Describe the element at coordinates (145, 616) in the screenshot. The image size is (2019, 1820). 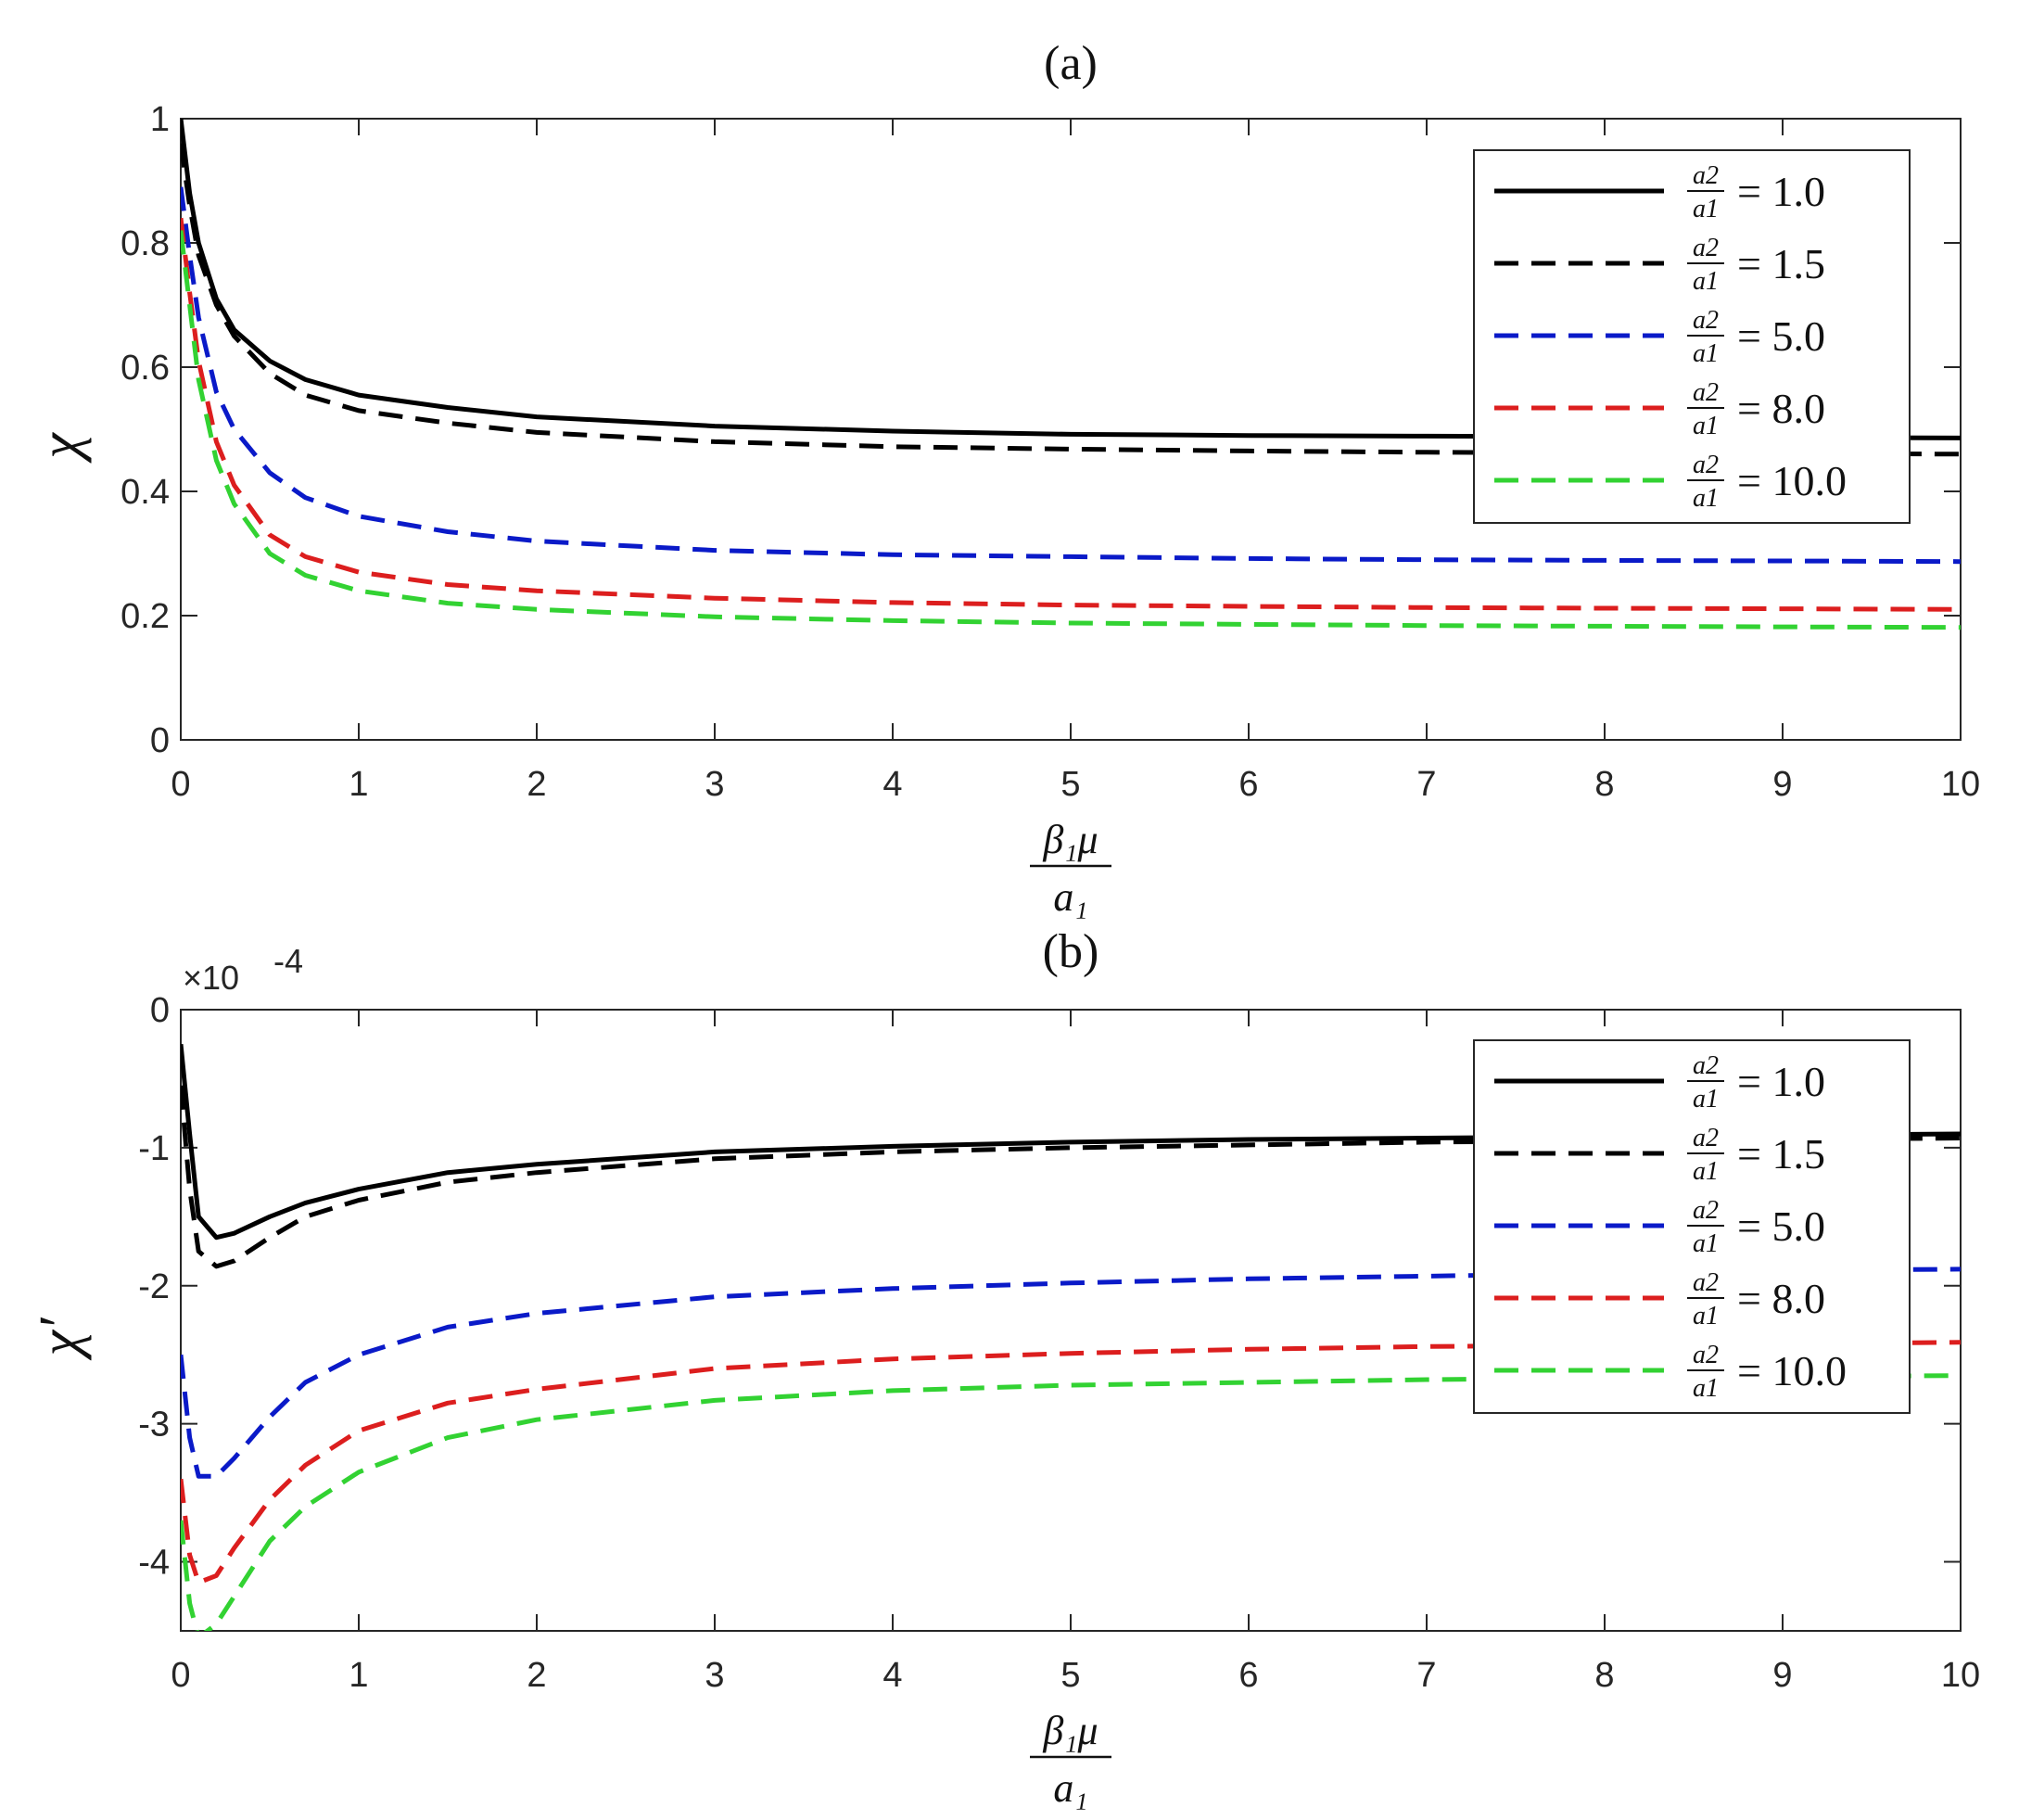
I see `y-tick-label: 0.2` at that location.